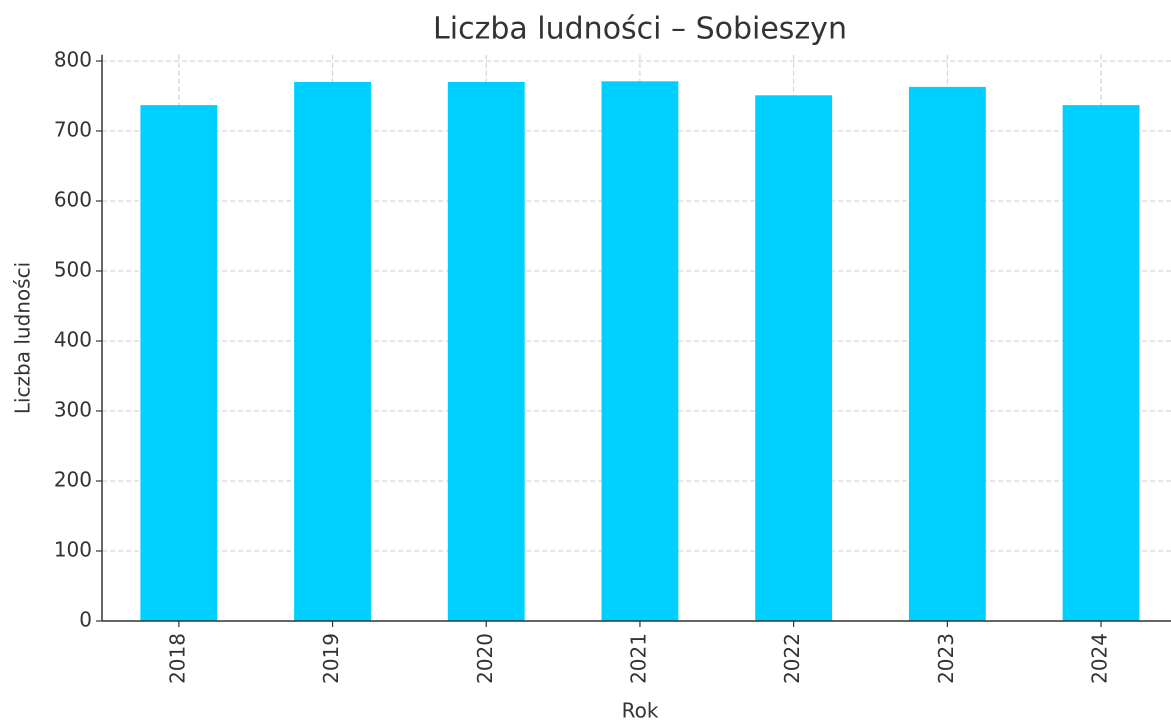 The image size is (1171, 726). What do you see at coordinates (485, 658) in the screenshot?
I see `x-tick-label: 2020` at bounding box center [485, 658].